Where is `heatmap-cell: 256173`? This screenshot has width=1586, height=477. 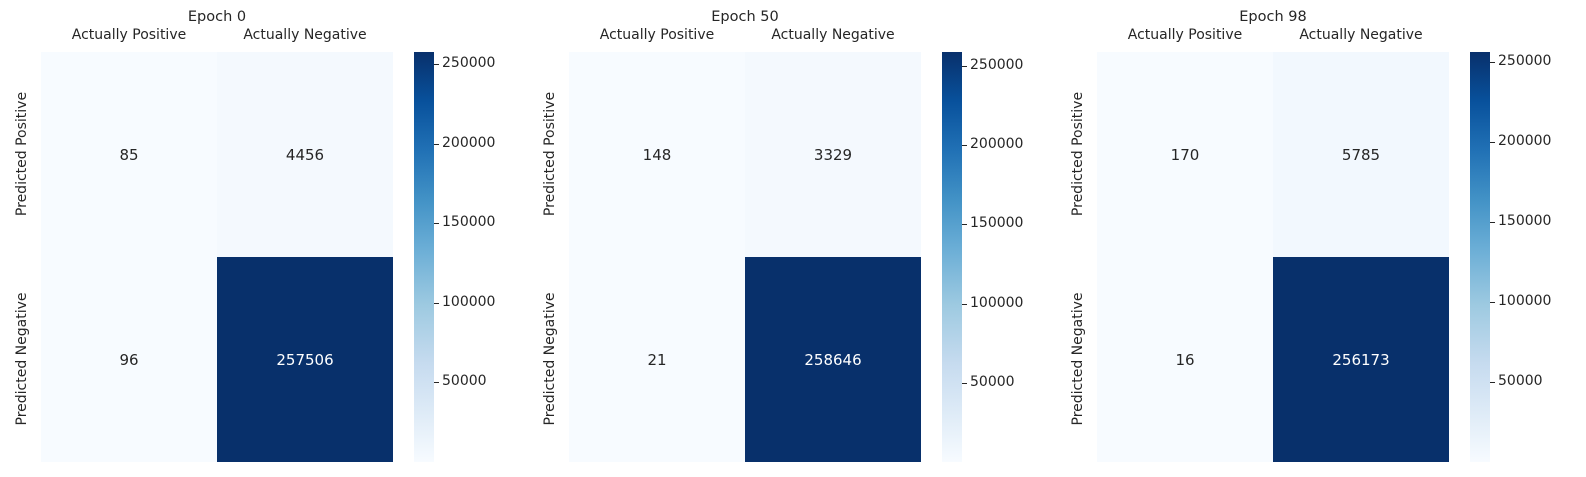 heatmap-cell: 256173 is located at coordinates (1361, 359).